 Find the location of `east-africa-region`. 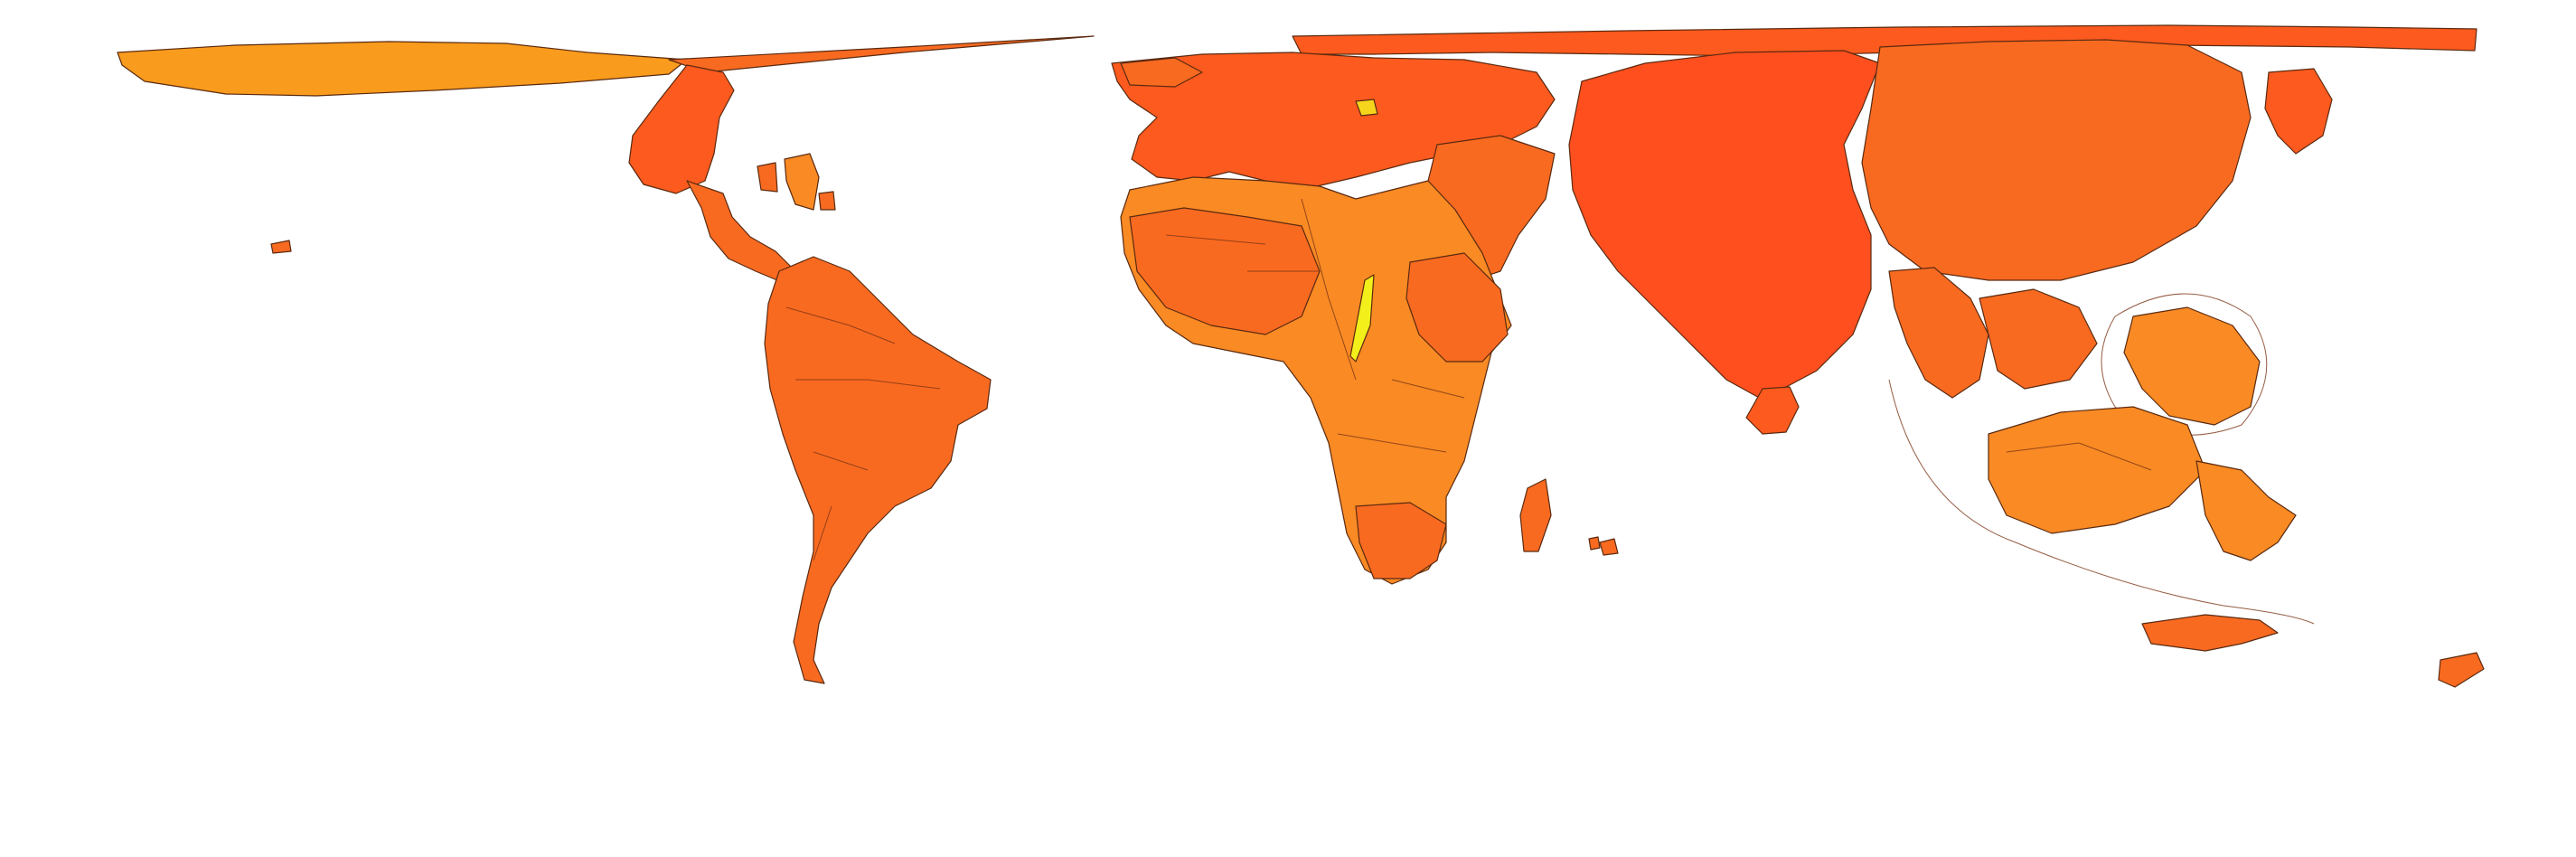

east-africa-region is located at coordinates (1457, 307).